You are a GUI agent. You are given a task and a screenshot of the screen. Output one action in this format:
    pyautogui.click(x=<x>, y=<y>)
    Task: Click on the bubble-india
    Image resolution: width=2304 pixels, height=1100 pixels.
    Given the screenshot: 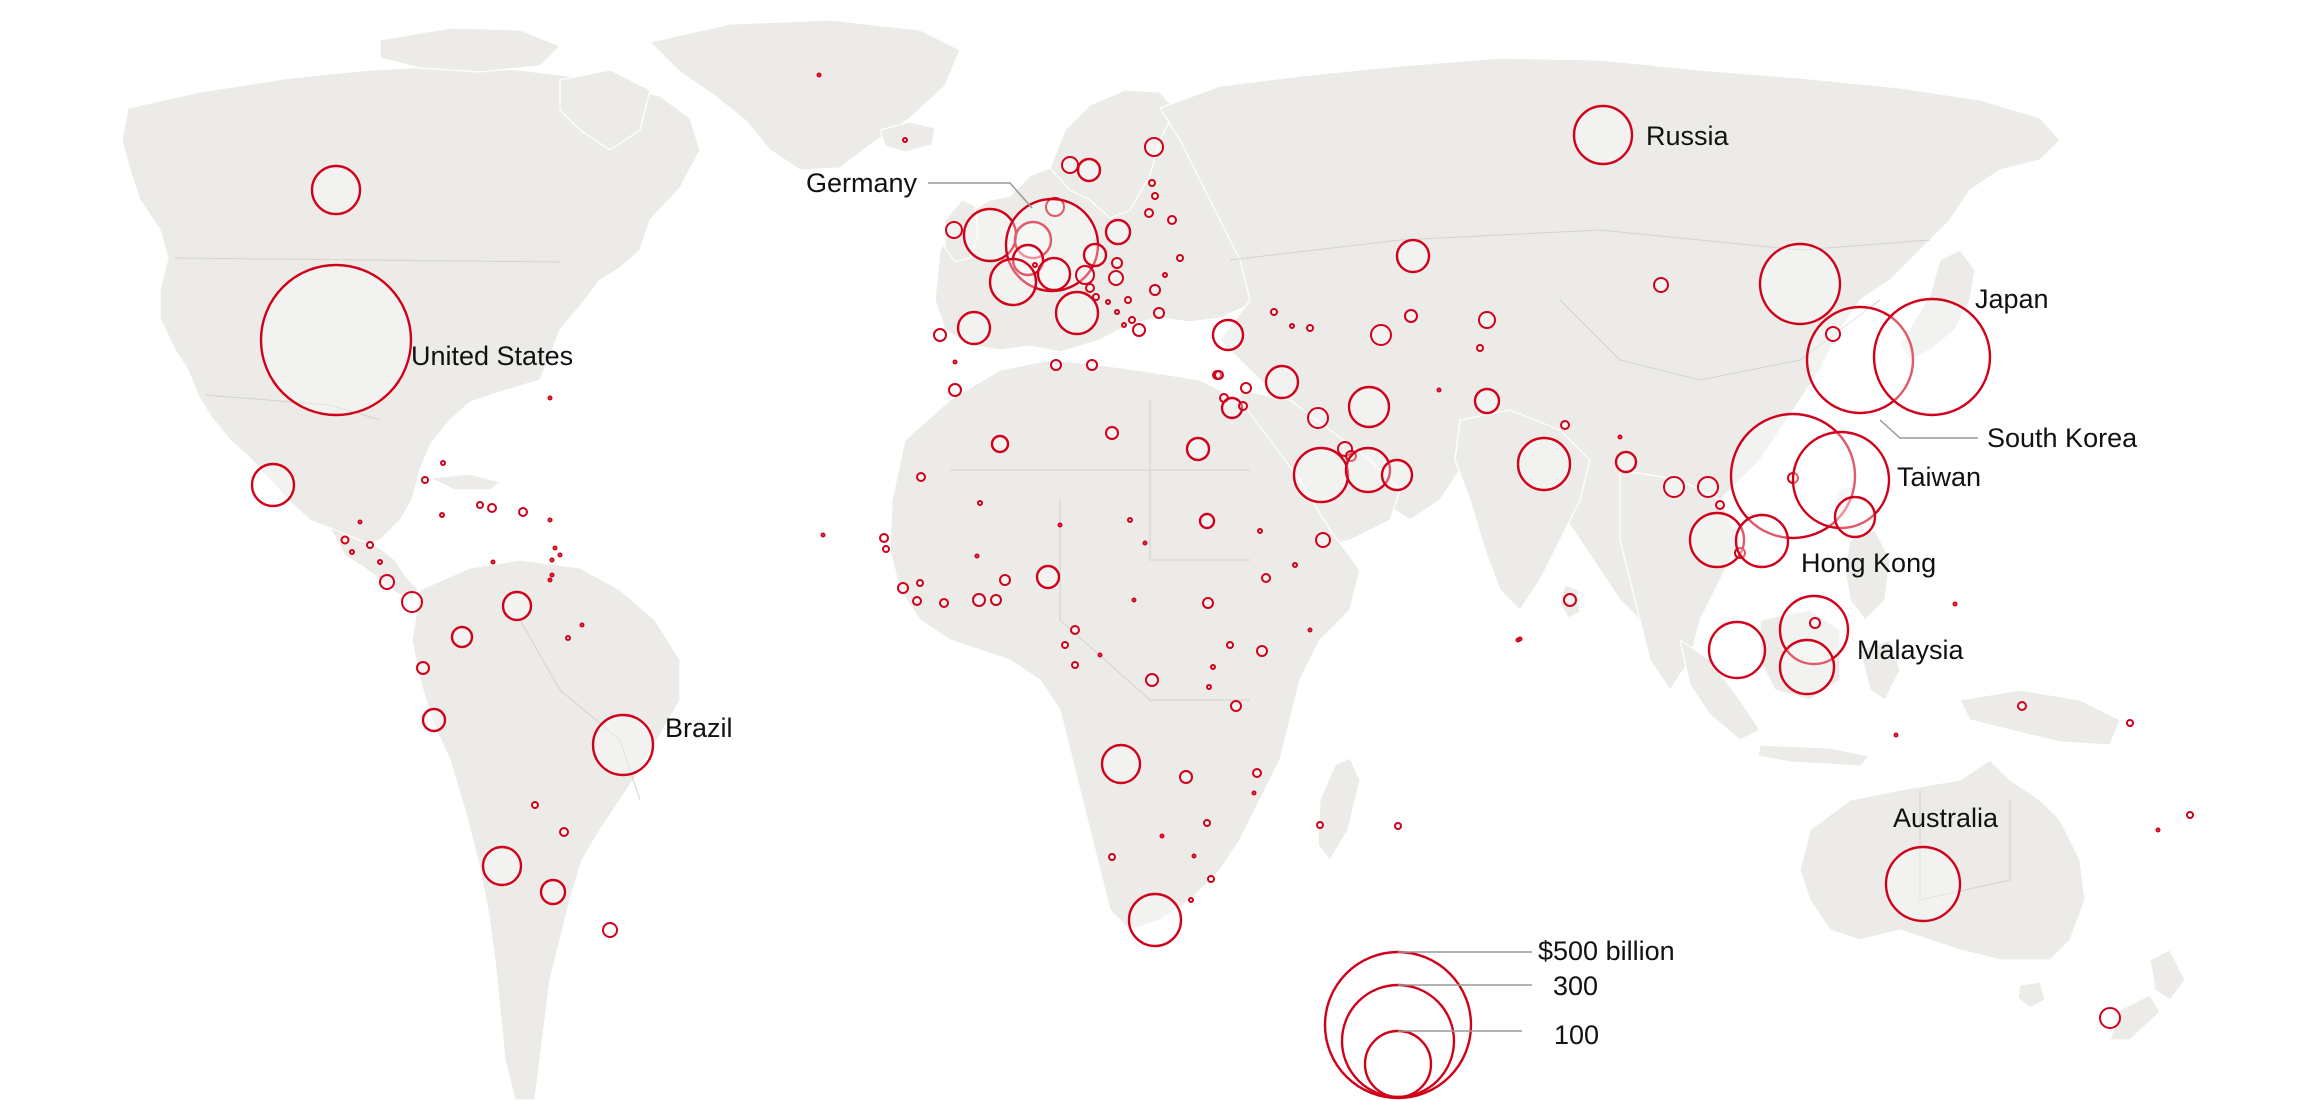 What is the action you would take?
    pyautogui.click(x=1544, y=464)
    